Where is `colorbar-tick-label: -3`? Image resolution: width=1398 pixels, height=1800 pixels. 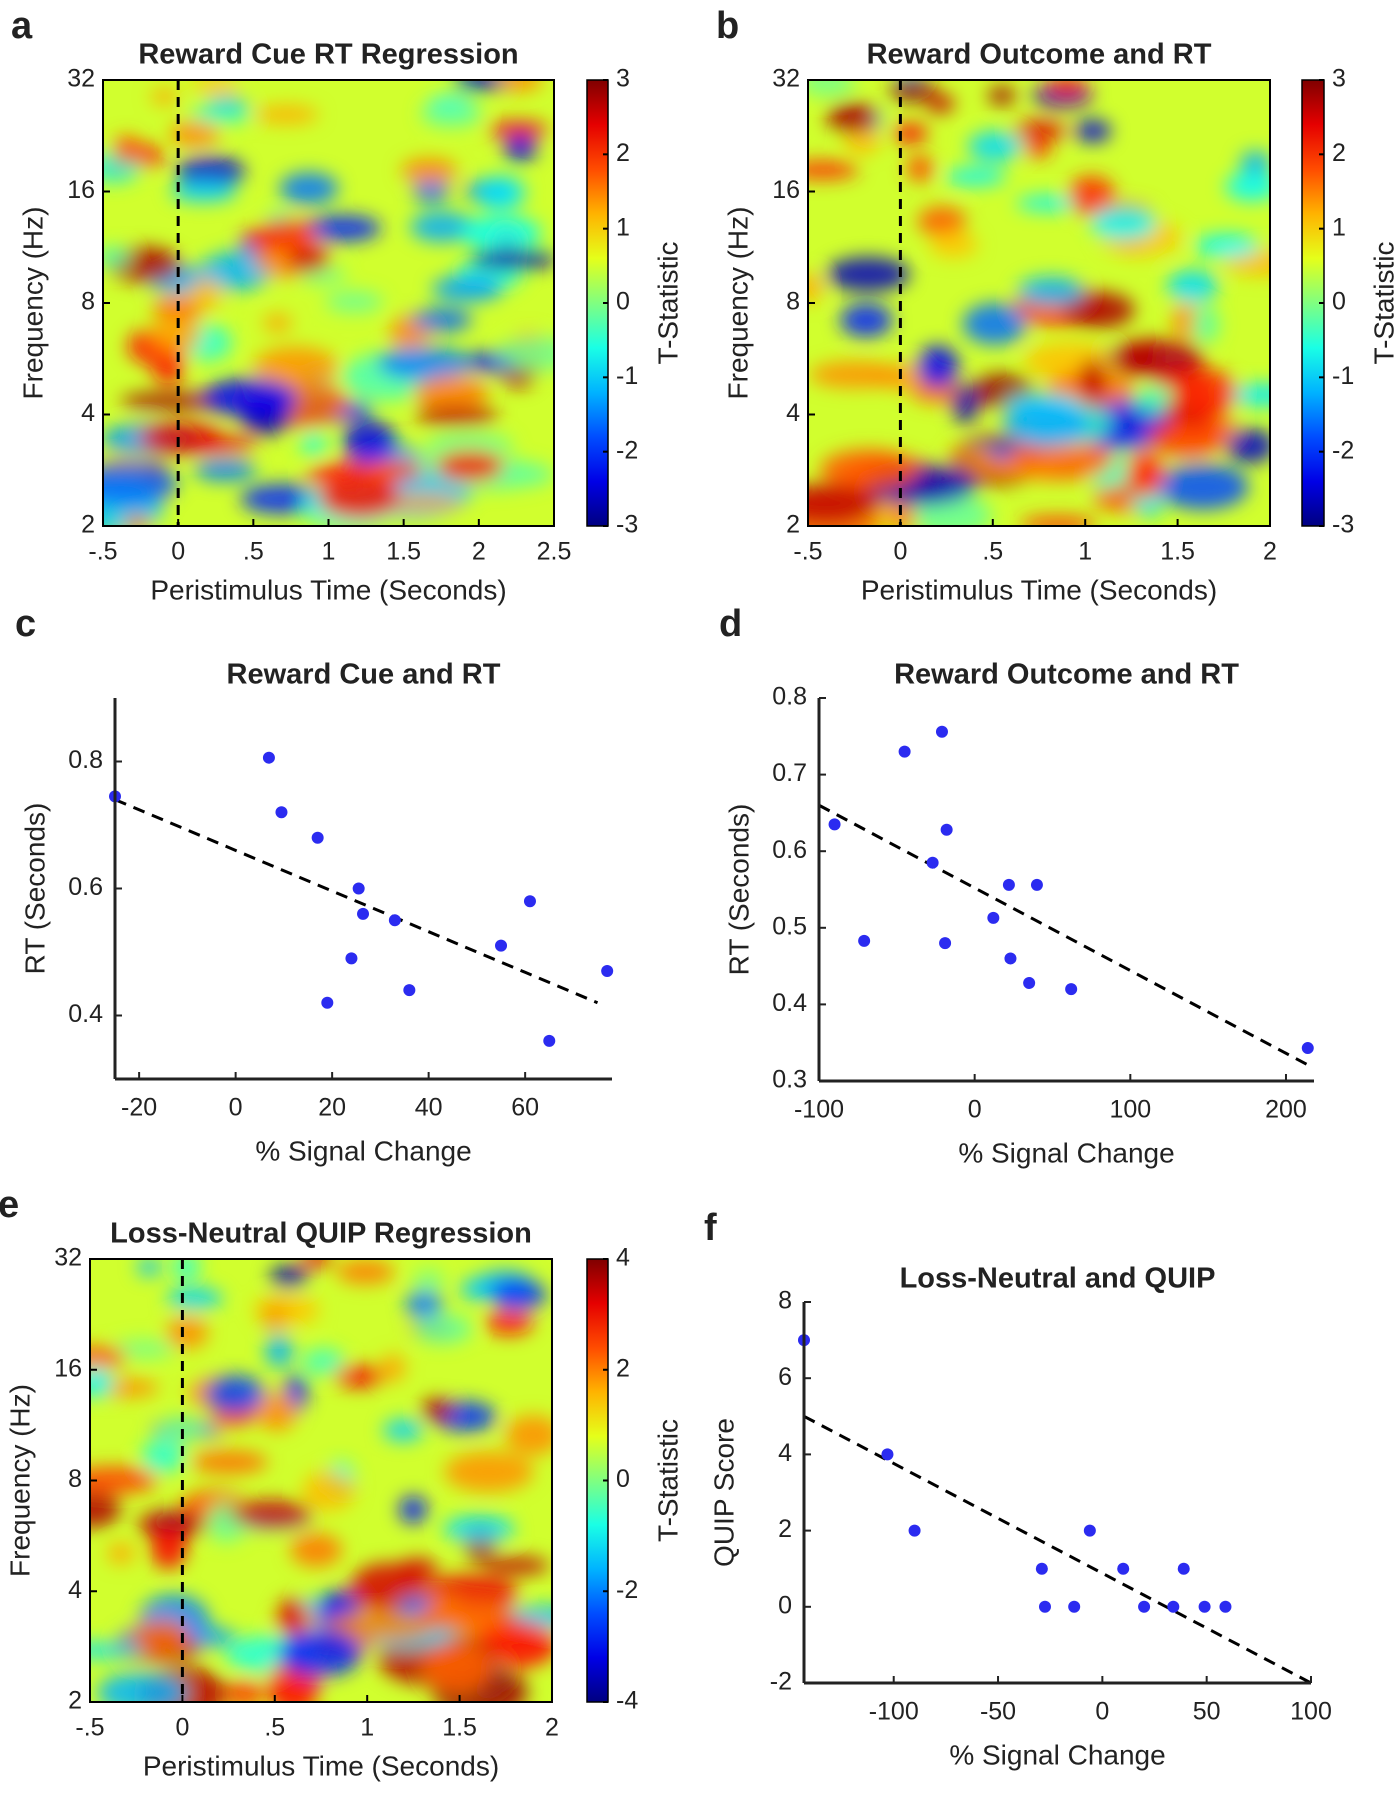
colorbar-tick-label: -3 is located at coordinates (627, 525).